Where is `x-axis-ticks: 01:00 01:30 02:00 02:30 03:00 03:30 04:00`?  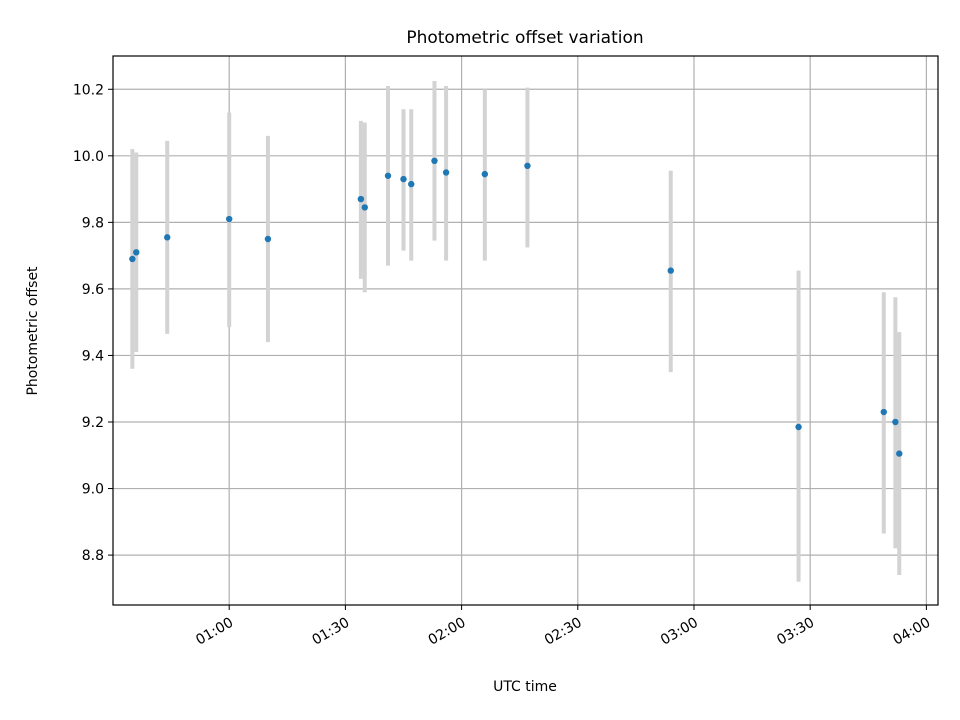
x-axis-ticks: 01:00 01:30 02:00 02:30 03:00 03:30 04:00 is located at coordinates (563, 627).